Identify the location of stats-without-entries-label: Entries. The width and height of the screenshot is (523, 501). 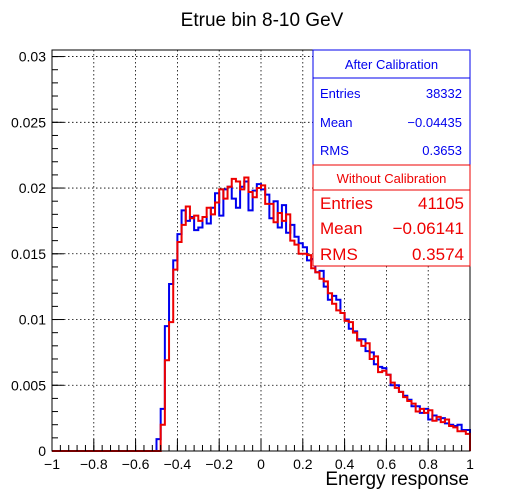
(346, 203).